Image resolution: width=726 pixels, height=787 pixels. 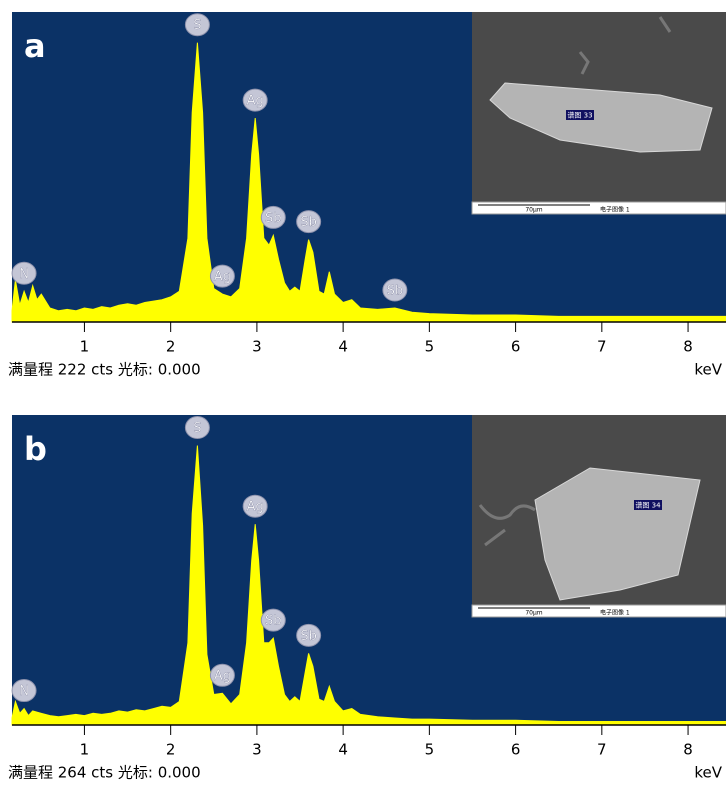 I want to click on inset-crystal, so click(x=601, y=117).